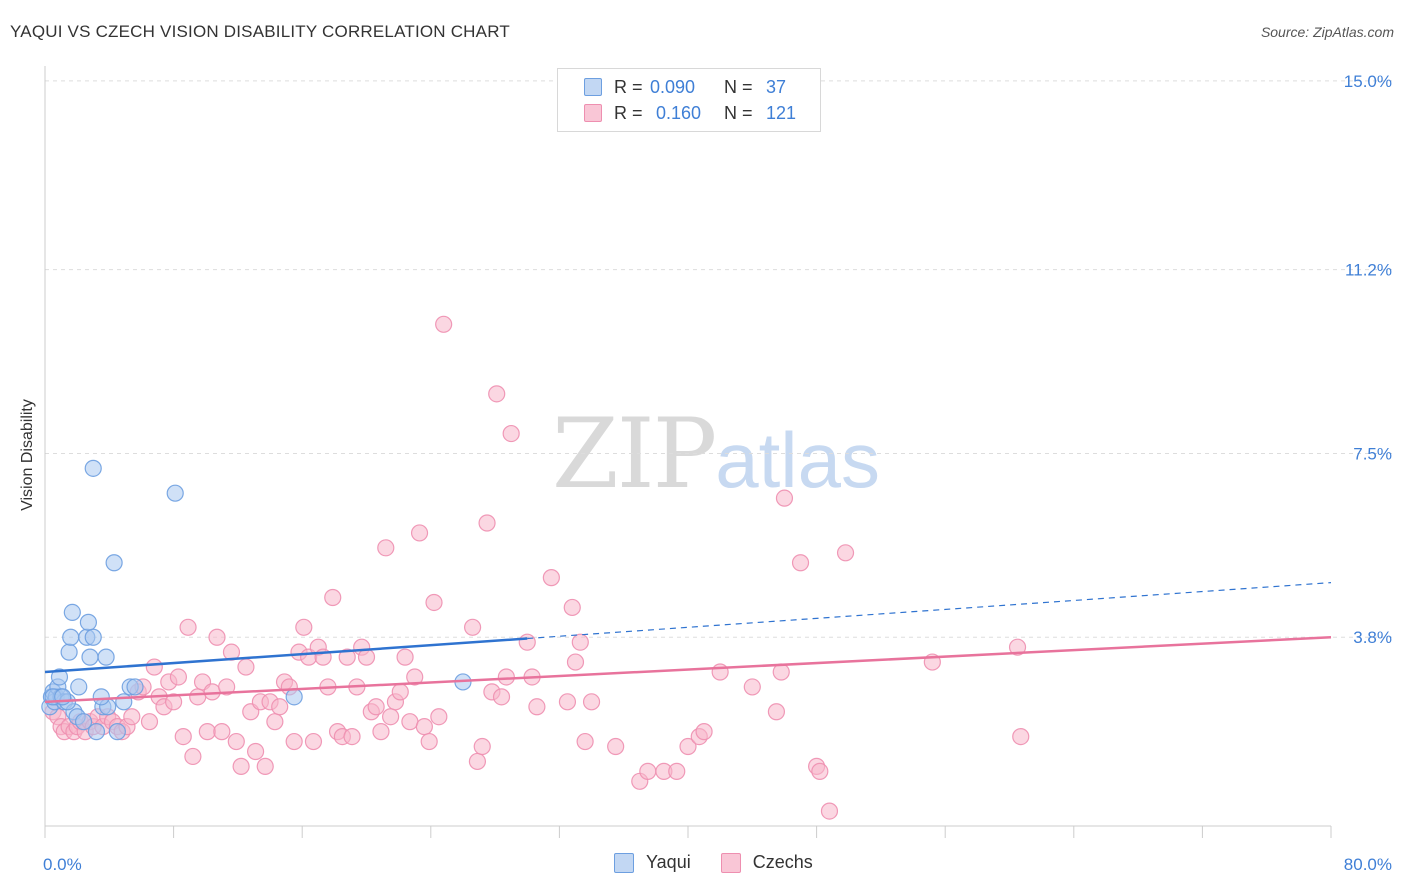 This screenshot has height=892, width=1406. What do you see at coordinates (1372, 453) in the screenshot?
I see `y-tick-label: 7.5%` at bounding box center [1372, 453].